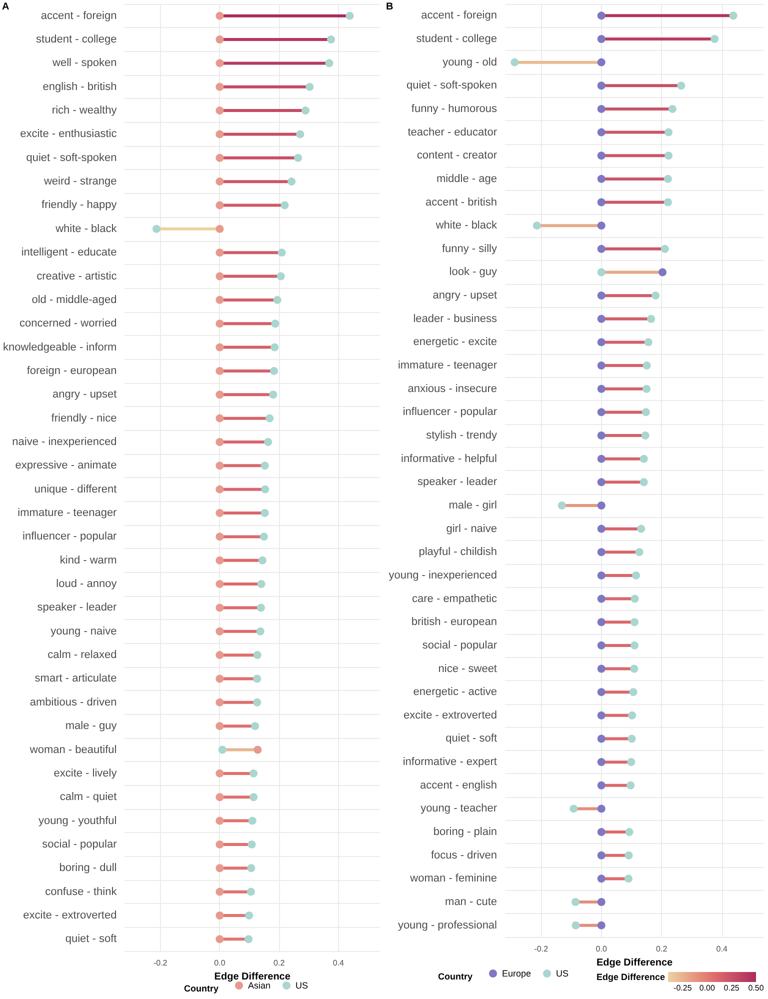  Describe the element at coordinates (84, 63) in the screenshot. I see `y-tick-label: well - spoken` at that location.